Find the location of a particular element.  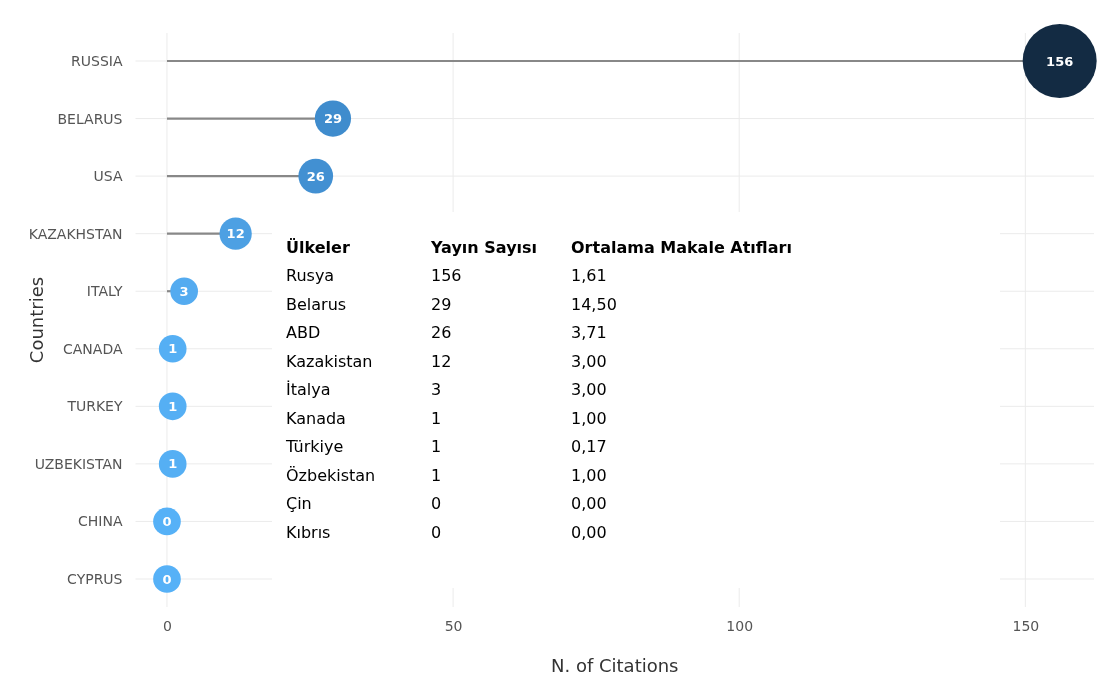

text: Kıbrıs is located at coordinates (308, 532).